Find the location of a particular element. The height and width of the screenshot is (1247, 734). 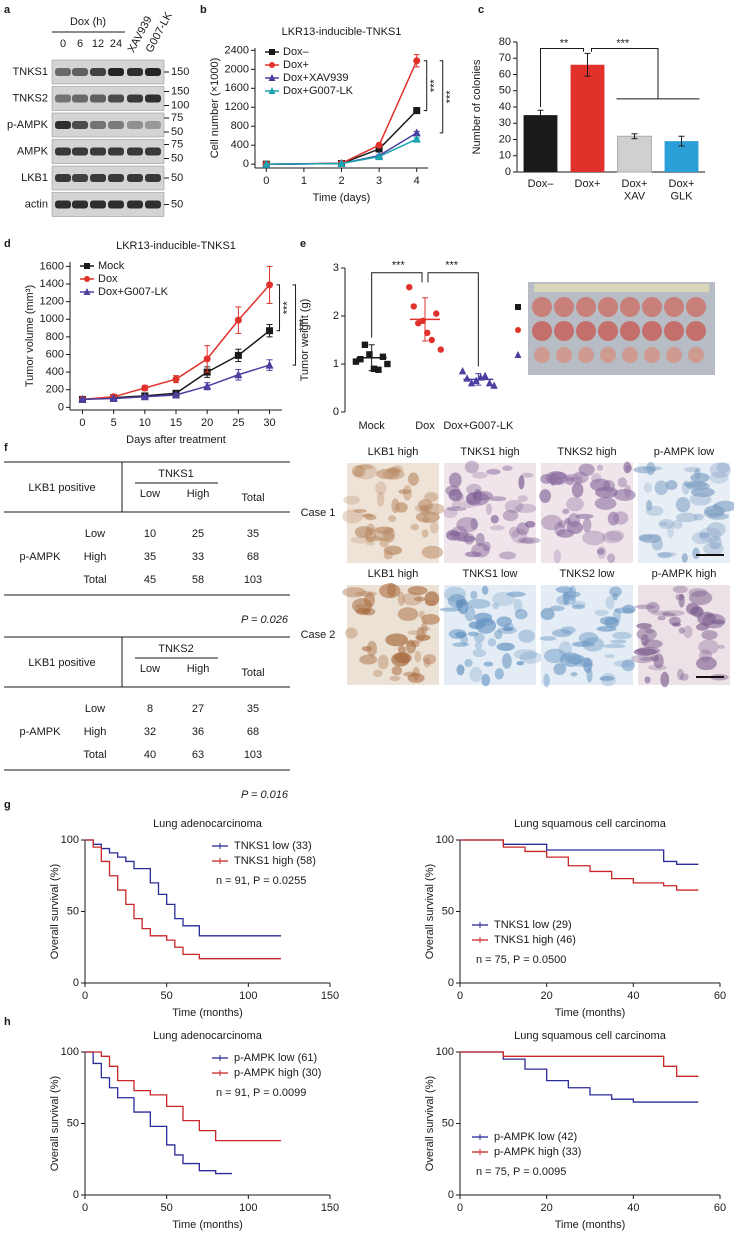

chart-title: Lung adenocarcinoma is located at coordinates (208, 824).